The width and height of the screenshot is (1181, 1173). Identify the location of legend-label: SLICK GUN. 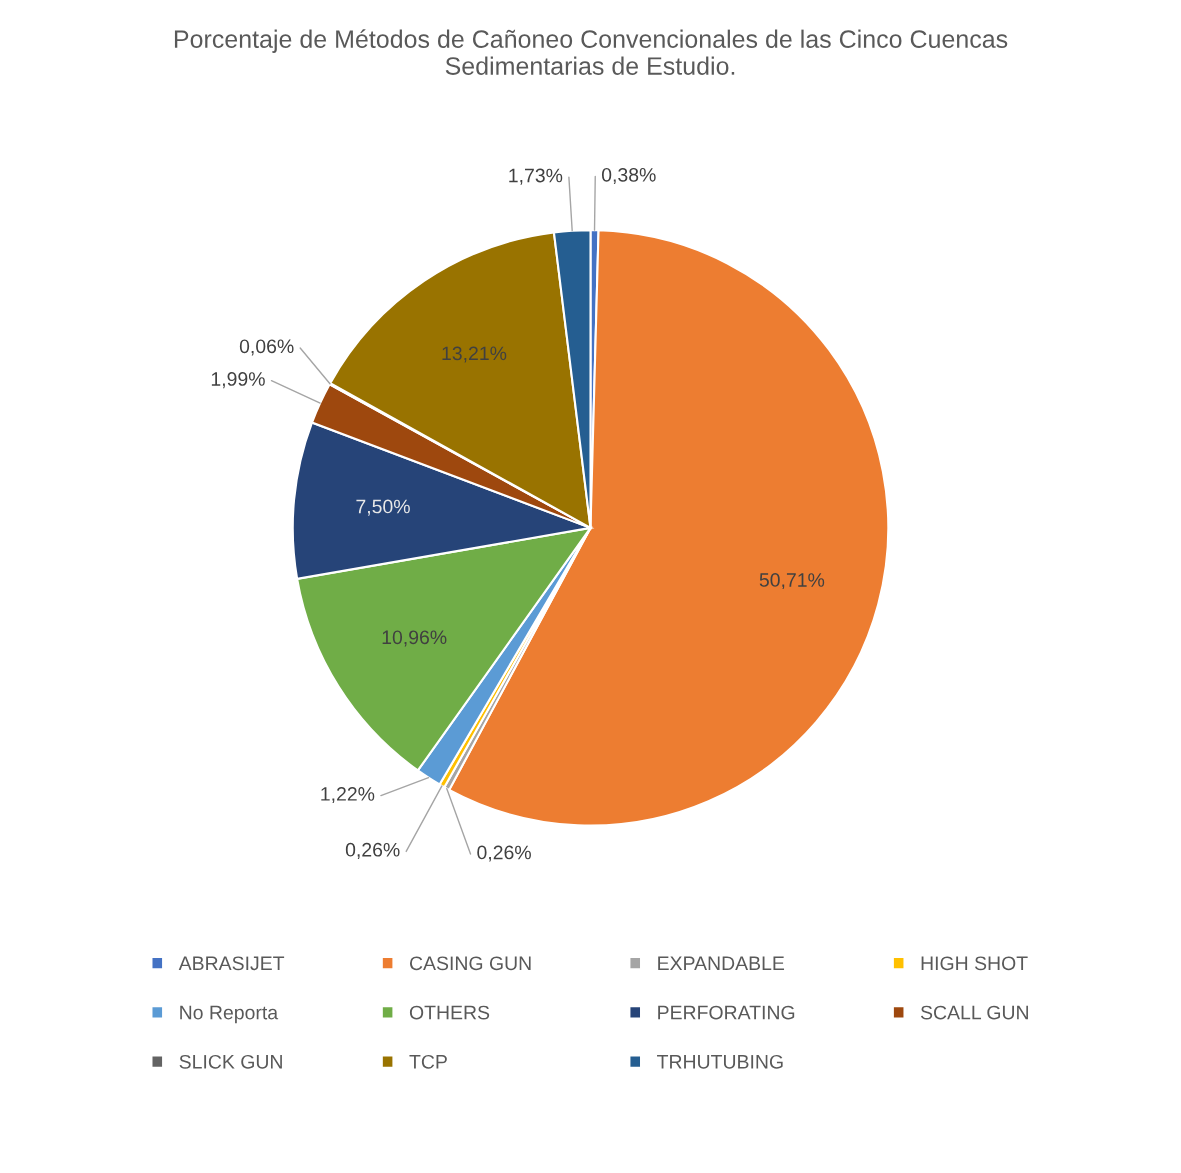
(230, 1061).